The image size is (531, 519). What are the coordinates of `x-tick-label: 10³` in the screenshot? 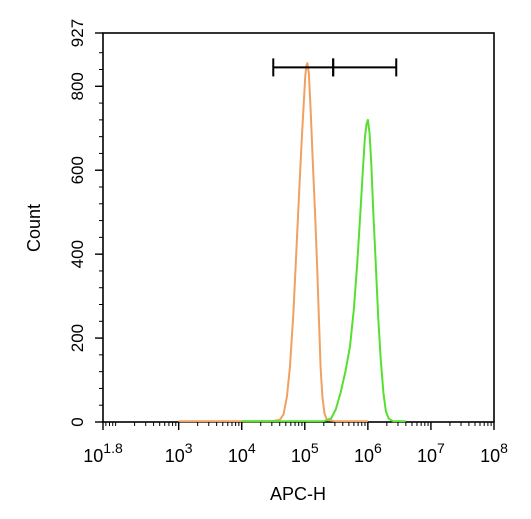 It's located at (179, 453).